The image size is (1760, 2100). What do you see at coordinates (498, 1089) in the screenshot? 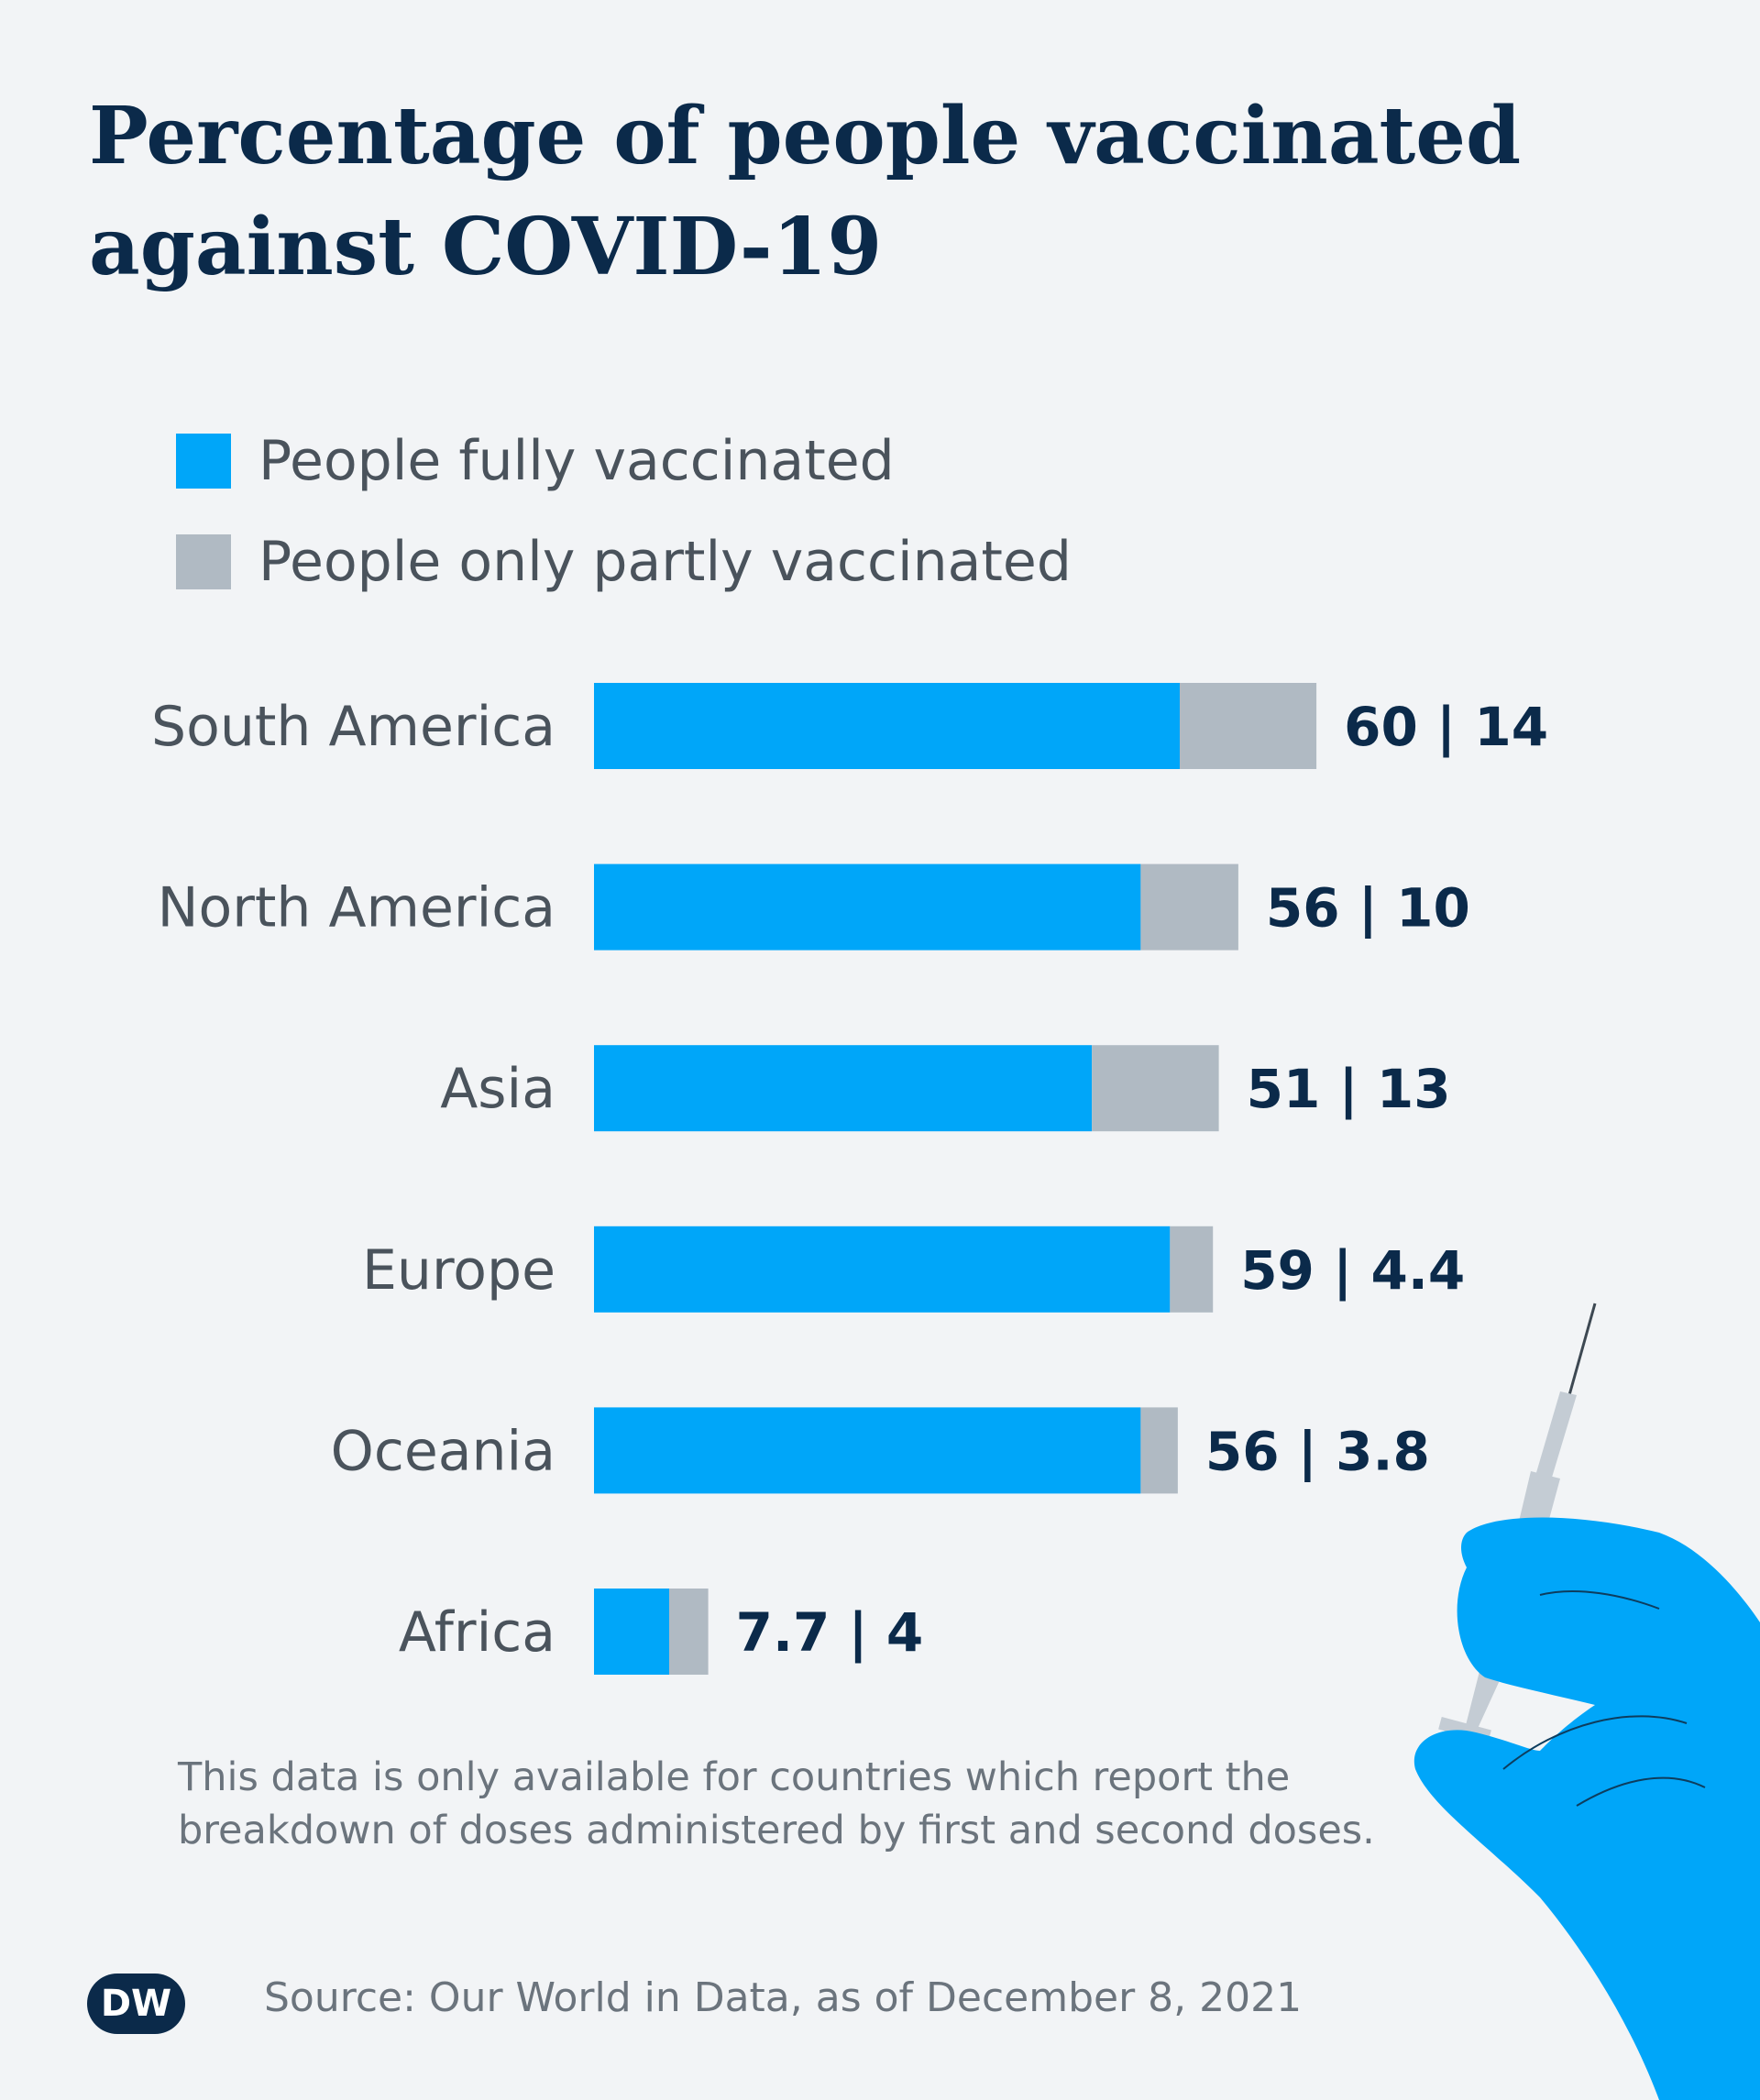
I see `category-label: Asia` at bounding box center [498, 1089].